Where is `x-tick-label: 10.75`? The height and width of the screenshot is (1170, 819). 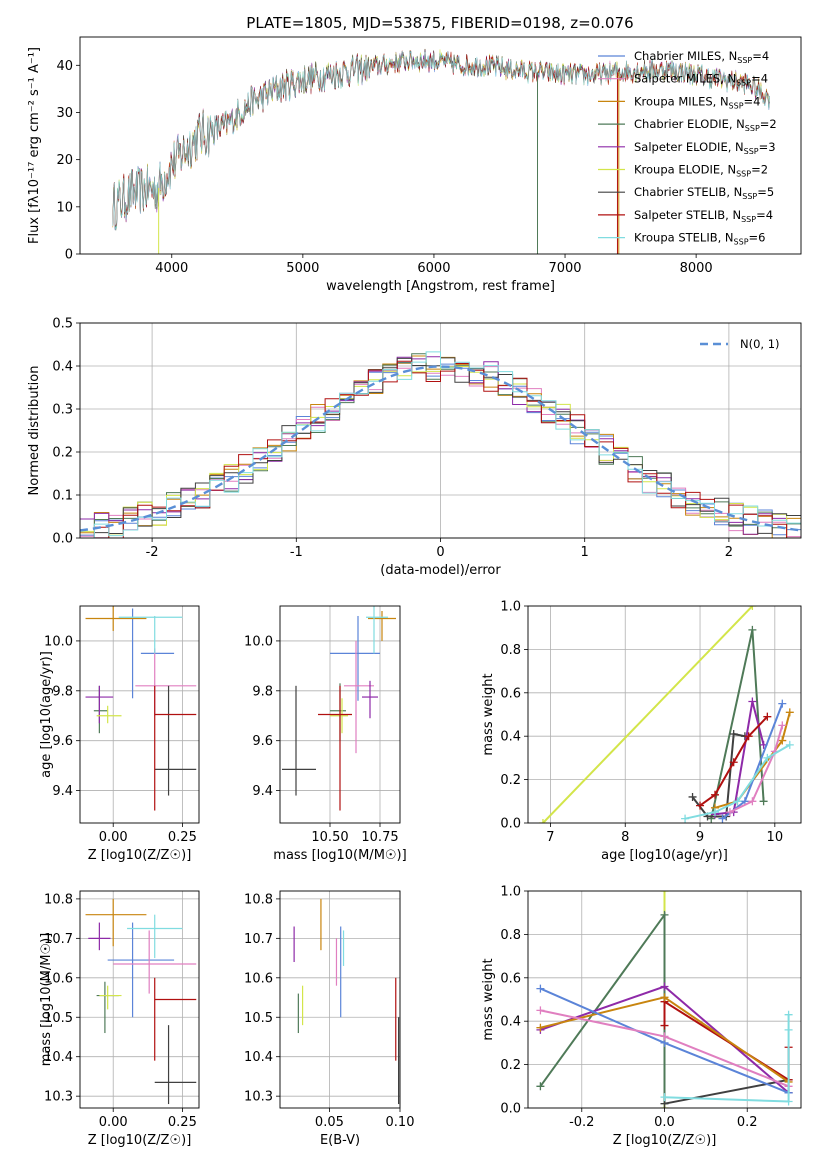
x-tick-label: 10.75 is located at coordinates (379, 837).